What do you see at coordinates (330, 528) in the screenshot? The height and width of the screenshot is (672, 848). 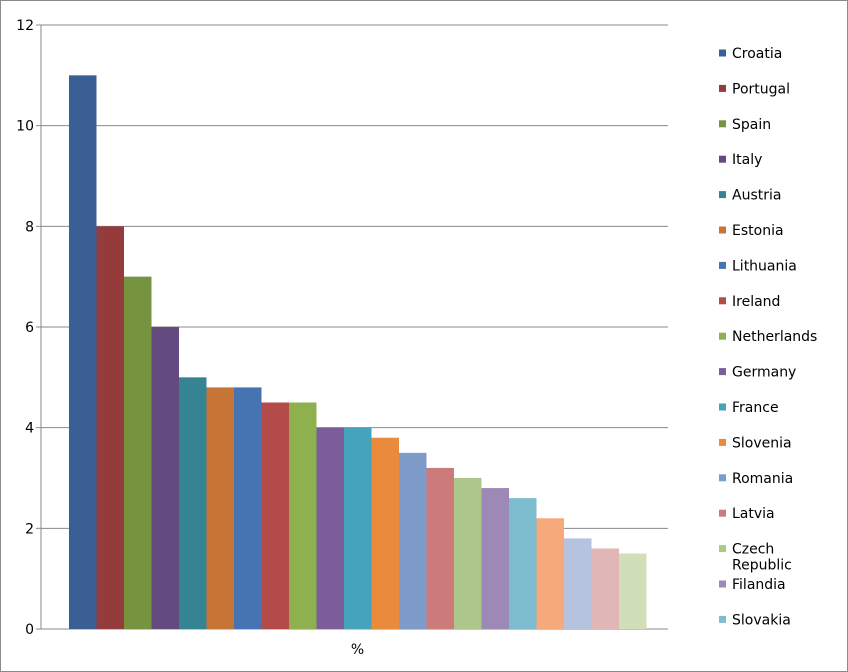 I see `bar-germany` at bounding box center [330, 528].